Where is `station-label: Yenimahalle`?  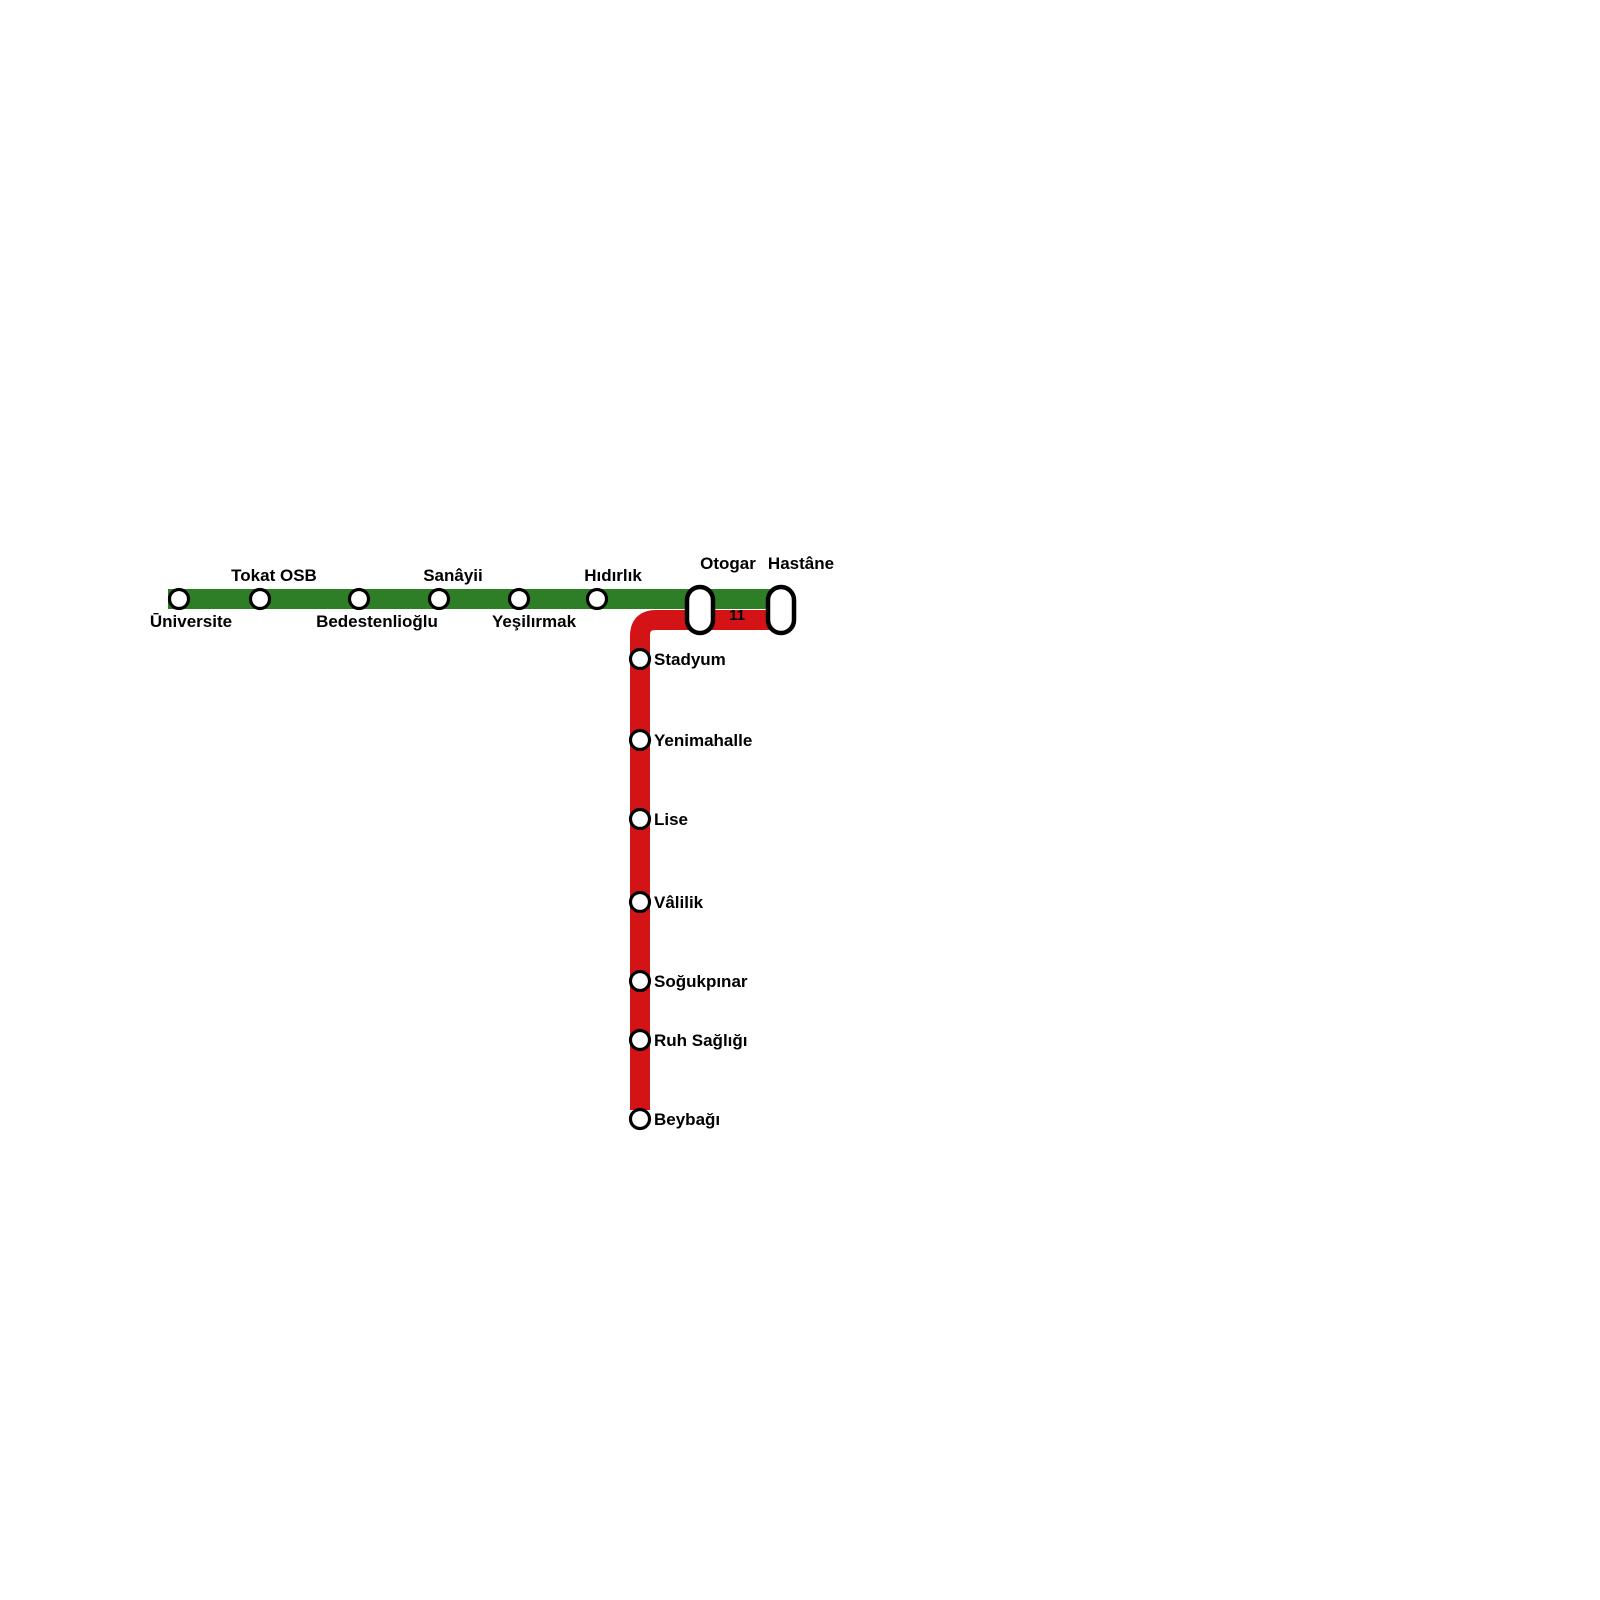
station-label: Yenimahalle is located at coordinates (703, 740).